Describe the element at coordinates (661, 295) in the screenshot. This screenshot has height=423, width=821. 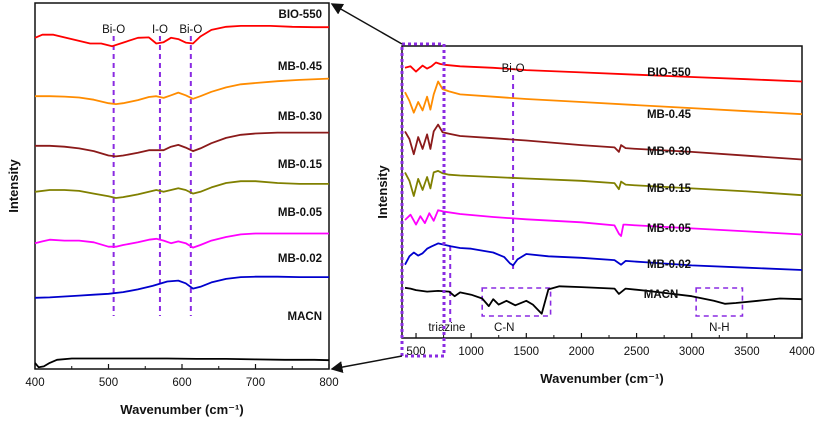
I see `right-series-label: MACN` at that location.